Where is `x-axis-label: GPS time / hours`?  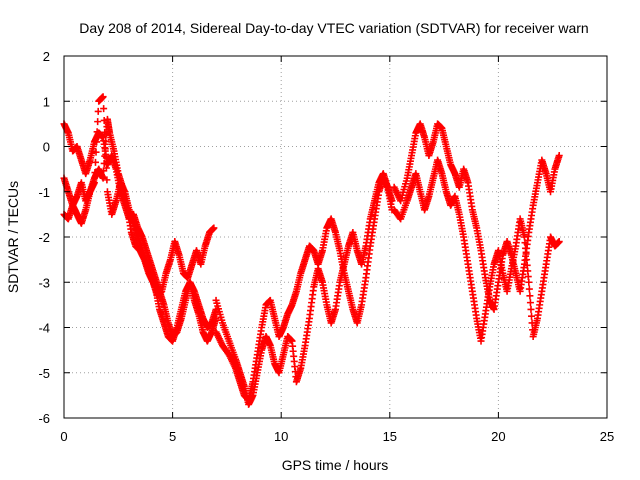 x-axis-label: GPS time / hours is located at coordinates (335, 465).